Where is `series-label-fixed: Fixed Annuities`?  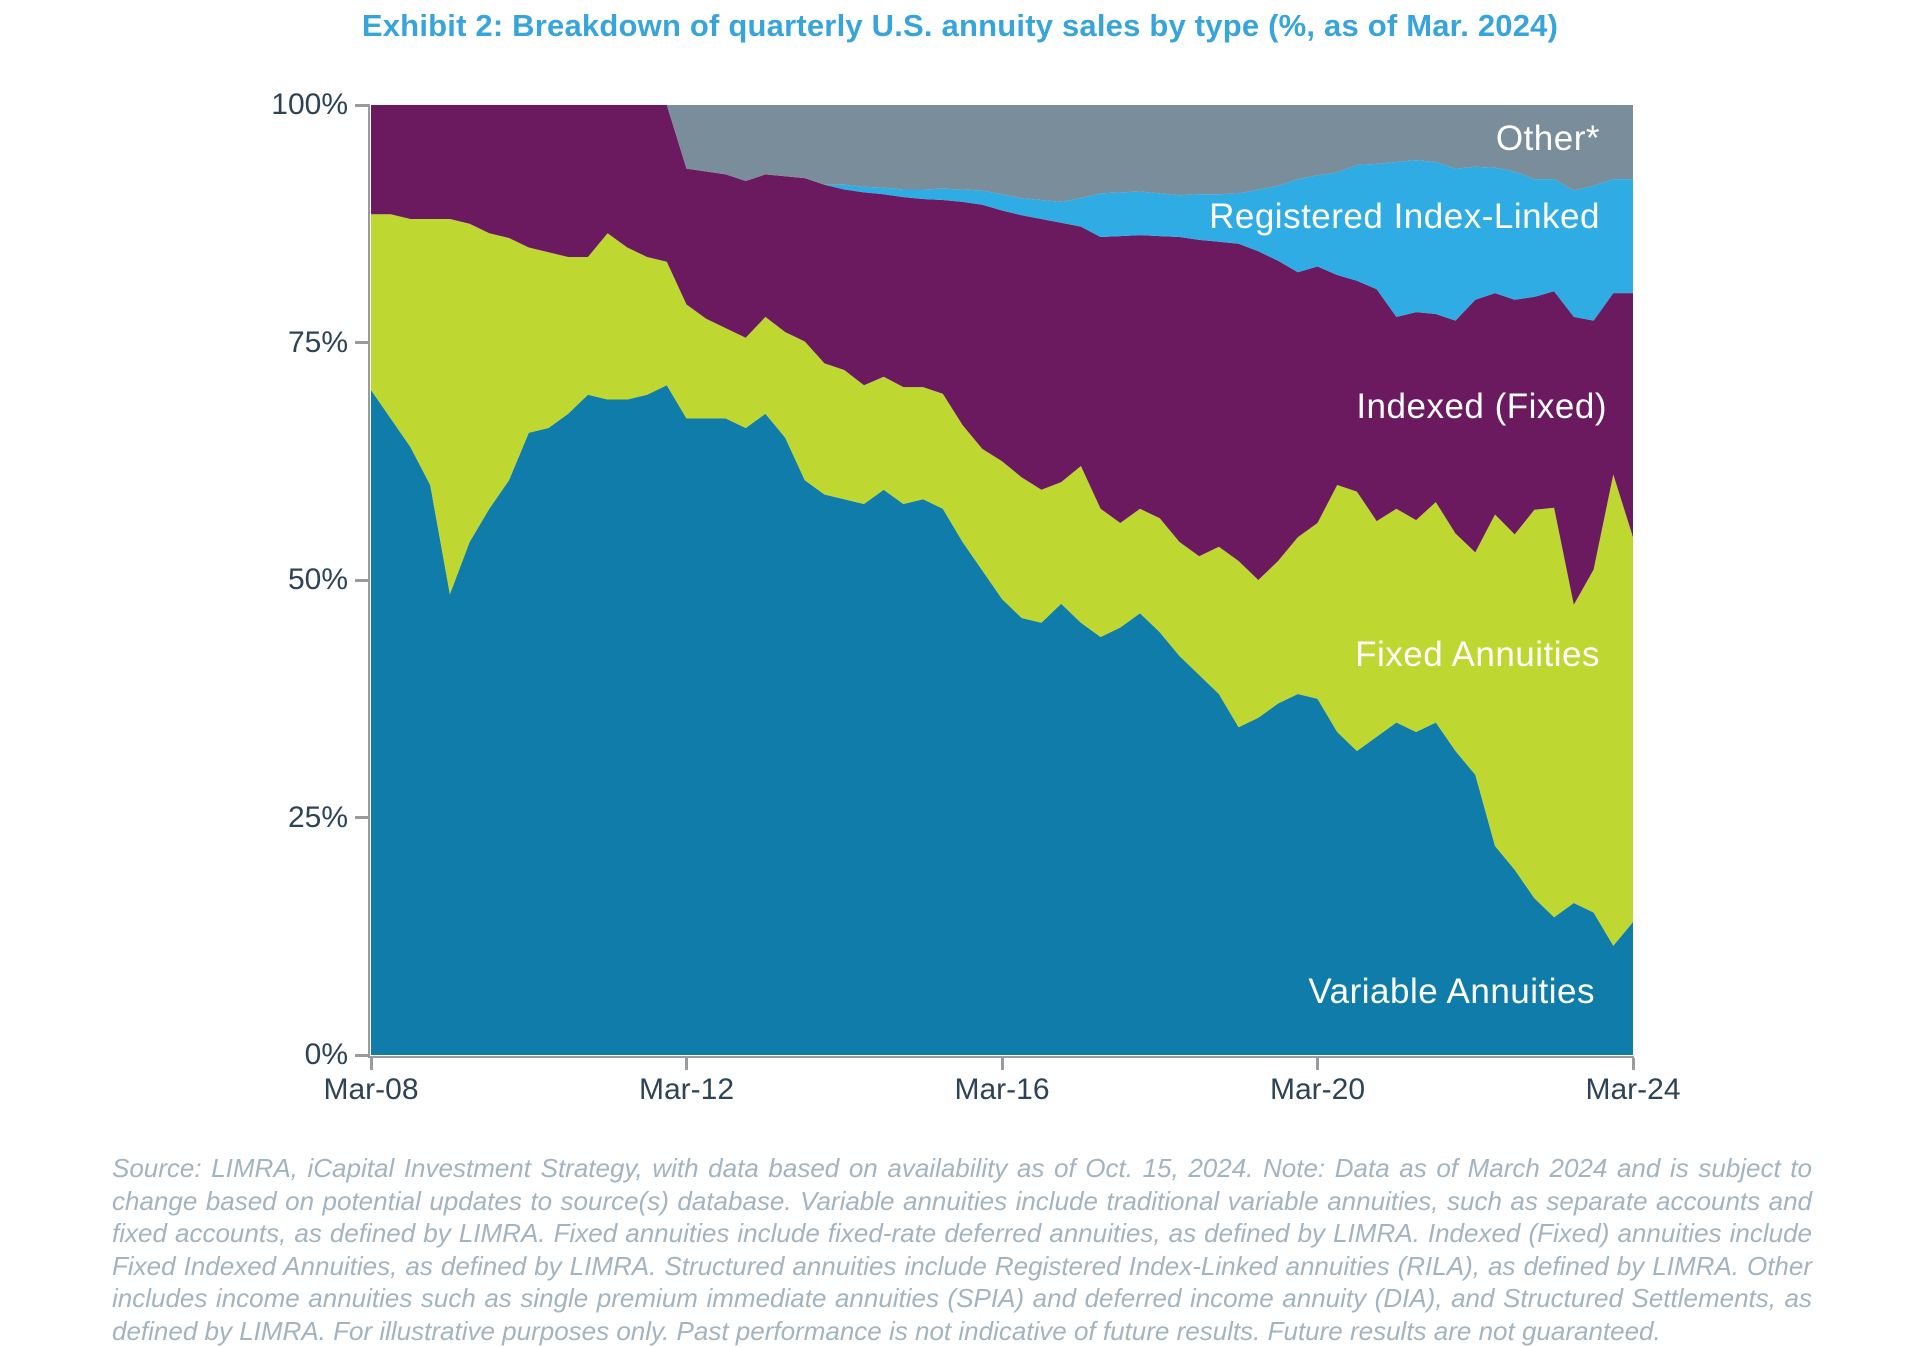 series-label-fixed: Fixed Annuities is located at coordinates (1477, 654).